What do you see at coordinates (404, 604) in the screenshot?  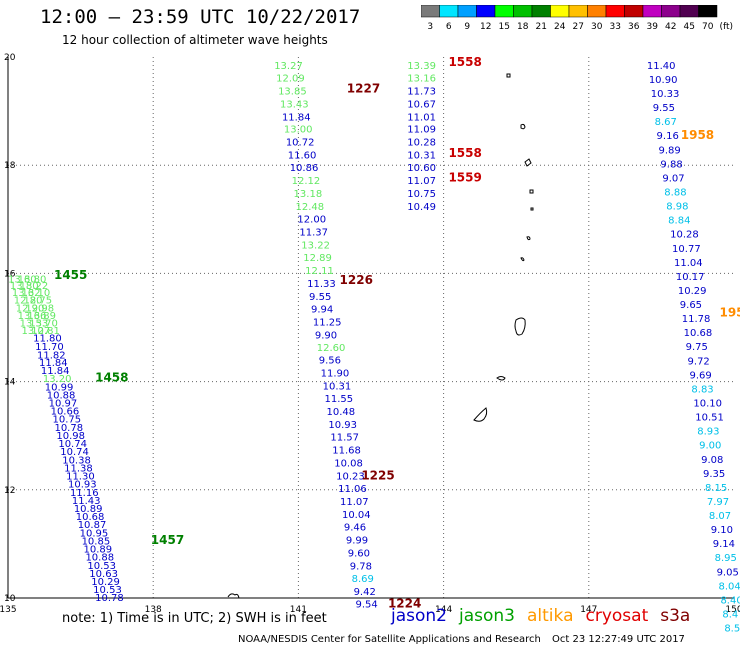 I see `pass-time-label: 1224` at bounding box center [404, 604].